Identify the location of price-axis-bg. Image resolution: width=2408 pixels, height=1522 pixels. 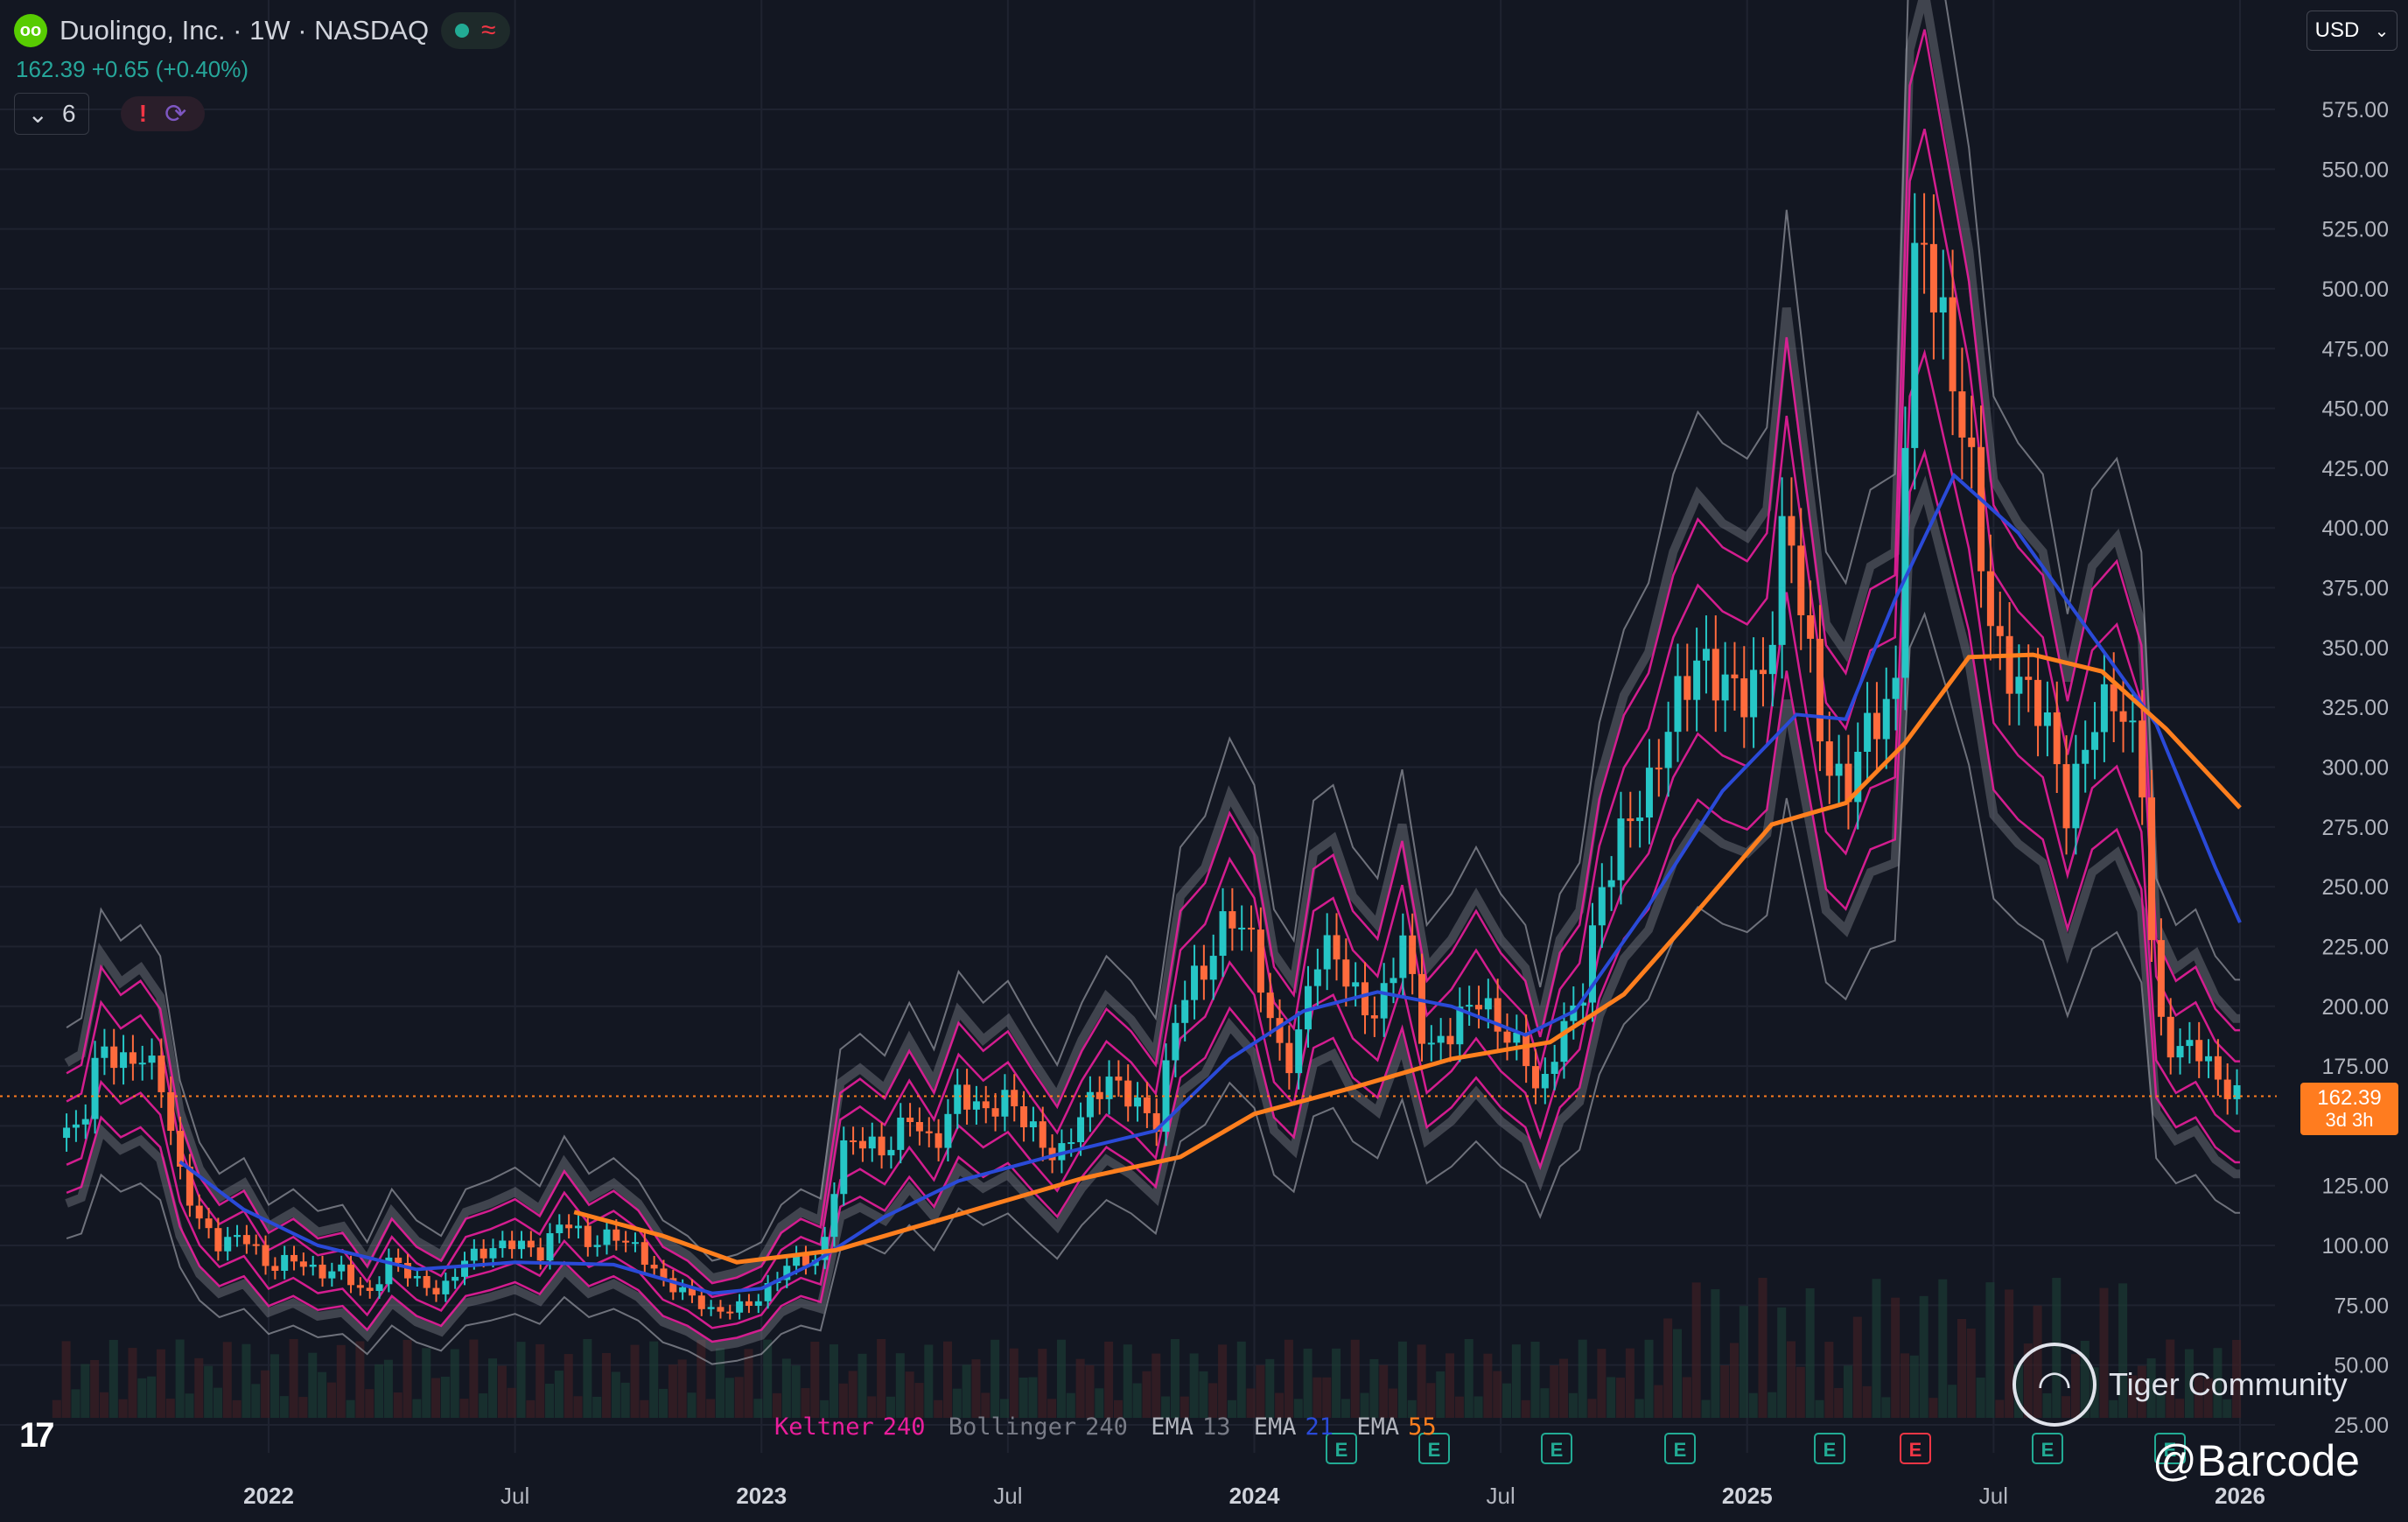
(2342, 726).